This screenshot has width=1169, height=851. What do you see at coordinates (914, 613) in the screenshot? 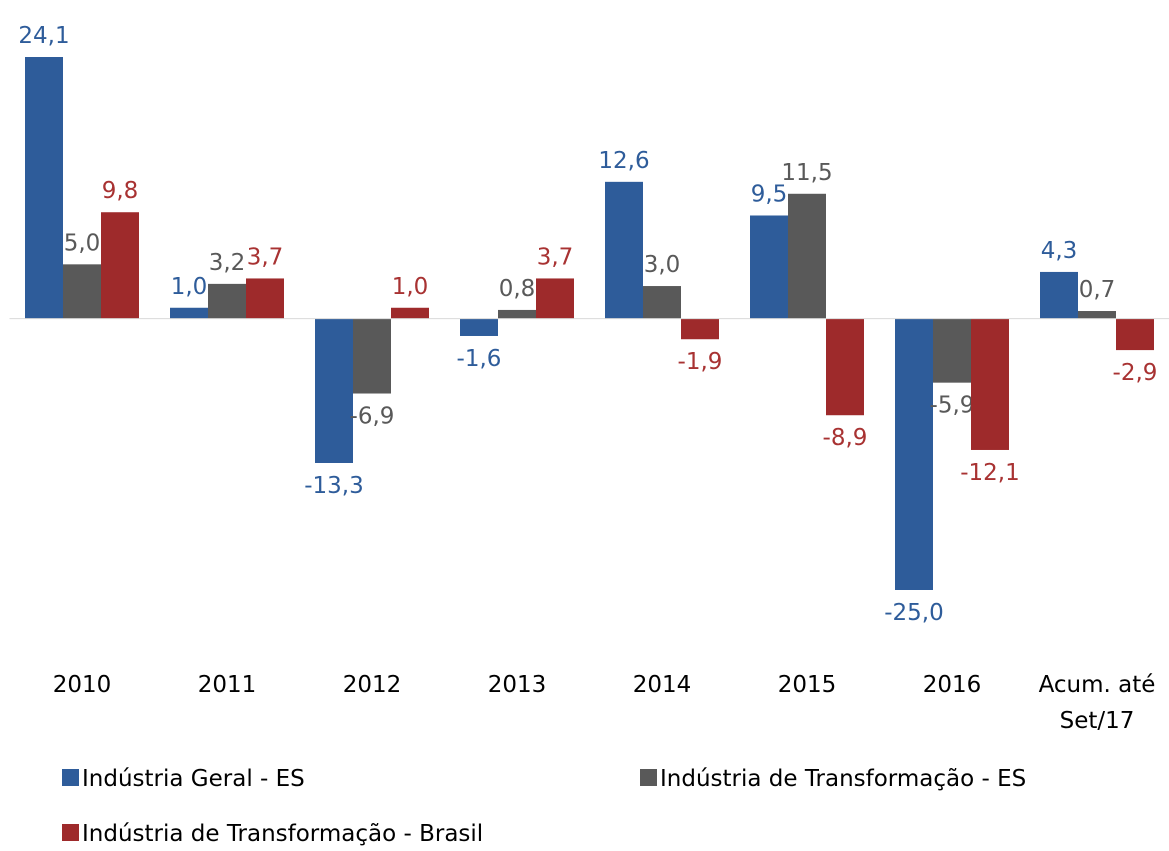
I see `value-label: -25,0` at bounding box center [914, 613].